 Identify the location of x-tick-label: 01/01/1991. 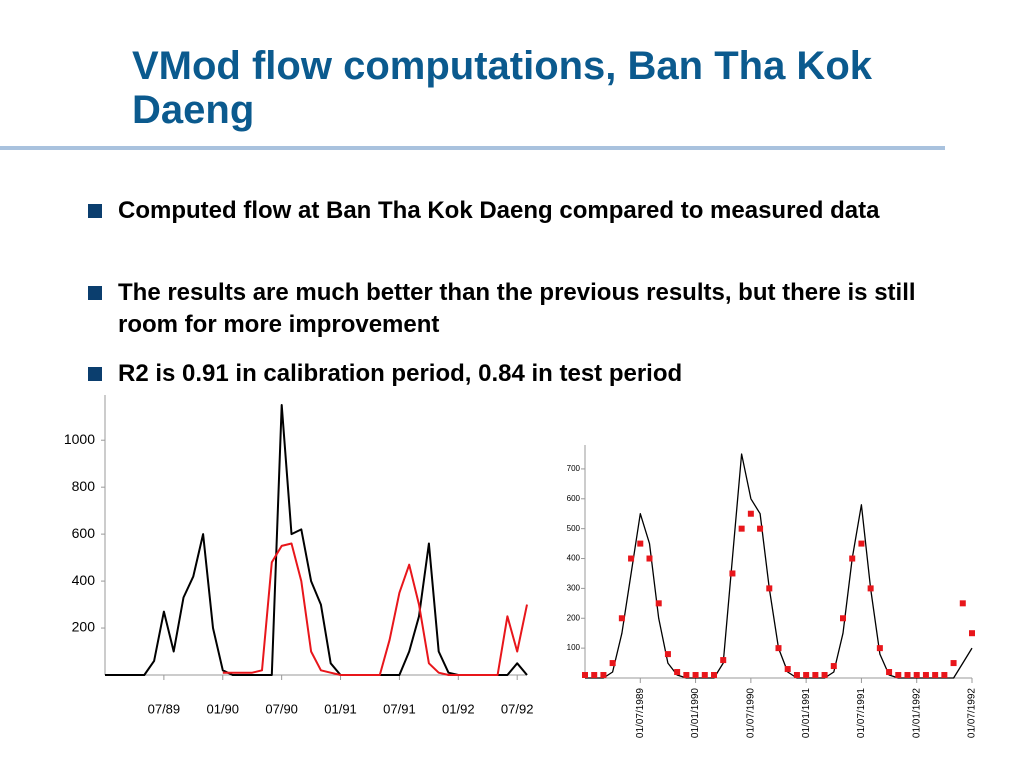
(806, 713).